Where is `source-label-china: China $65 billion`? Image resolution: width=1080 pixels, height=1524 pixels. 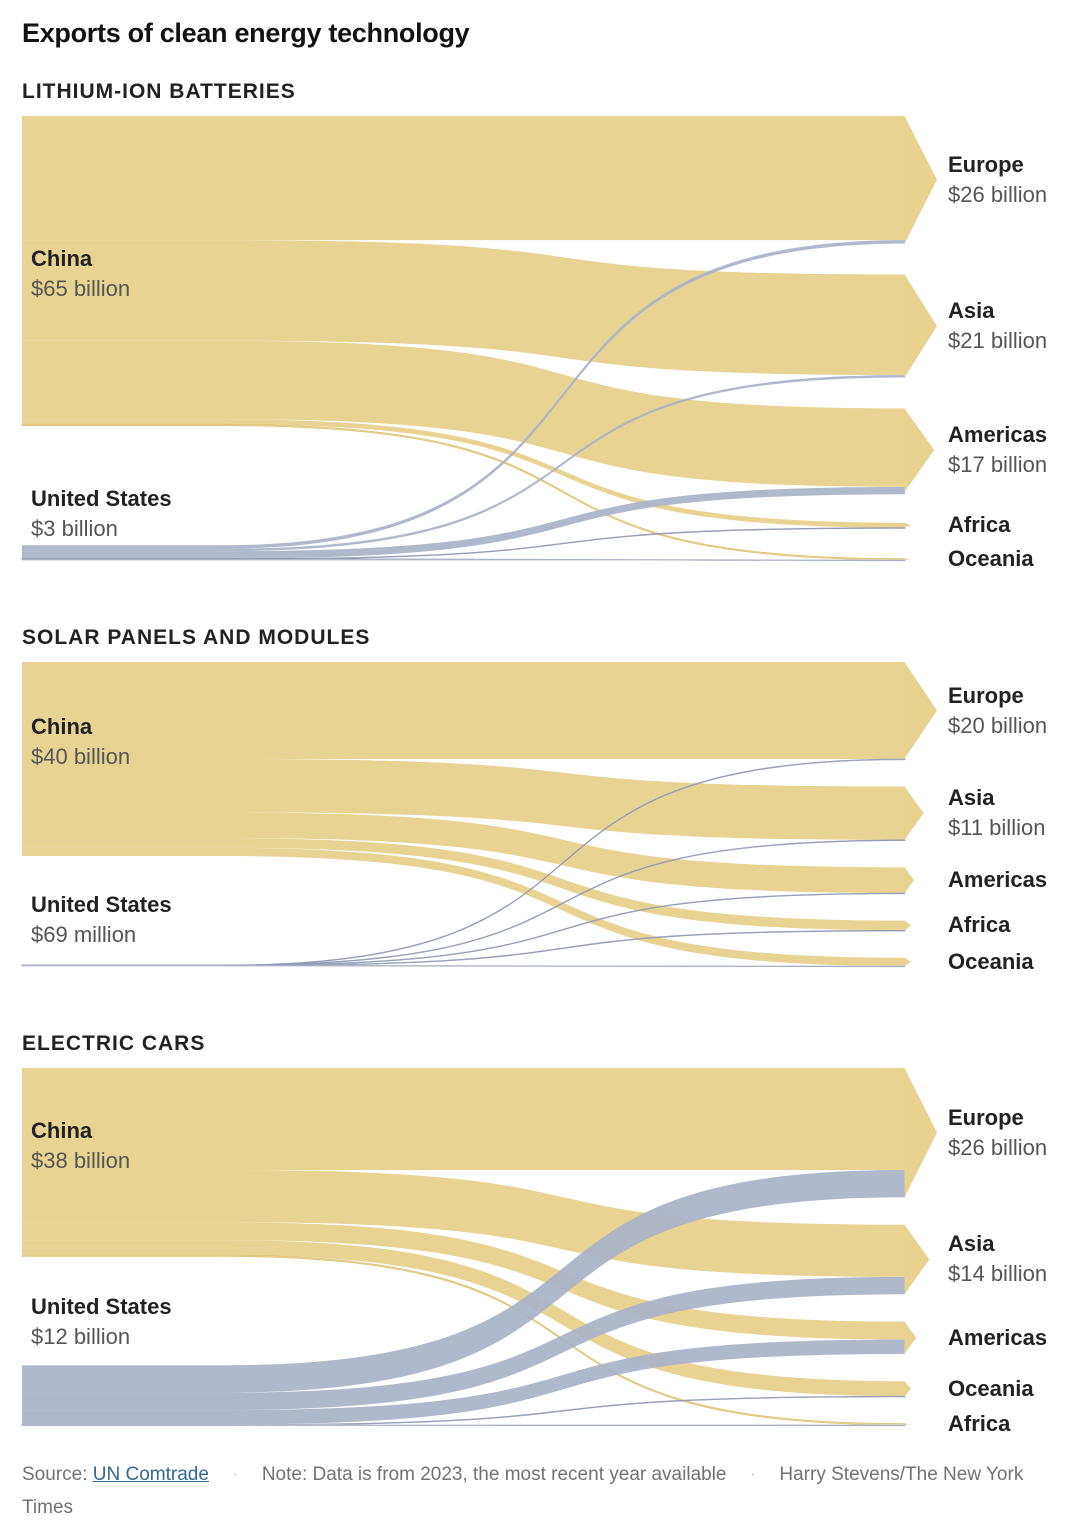
source-label-china: China $65 billion is located at coordinates (80, 274).